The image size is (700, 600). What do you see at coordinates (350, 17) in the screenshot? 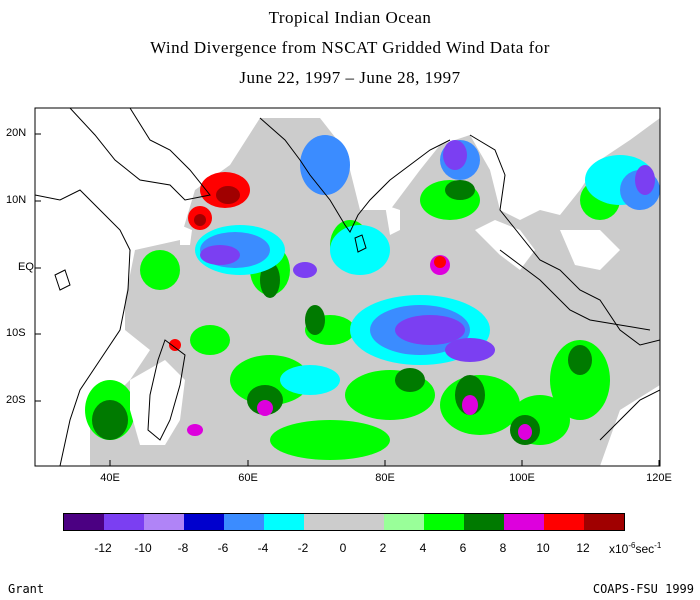
I see `title-line-1: Tropical Indian Ocean` at bounding box center [350, 17].